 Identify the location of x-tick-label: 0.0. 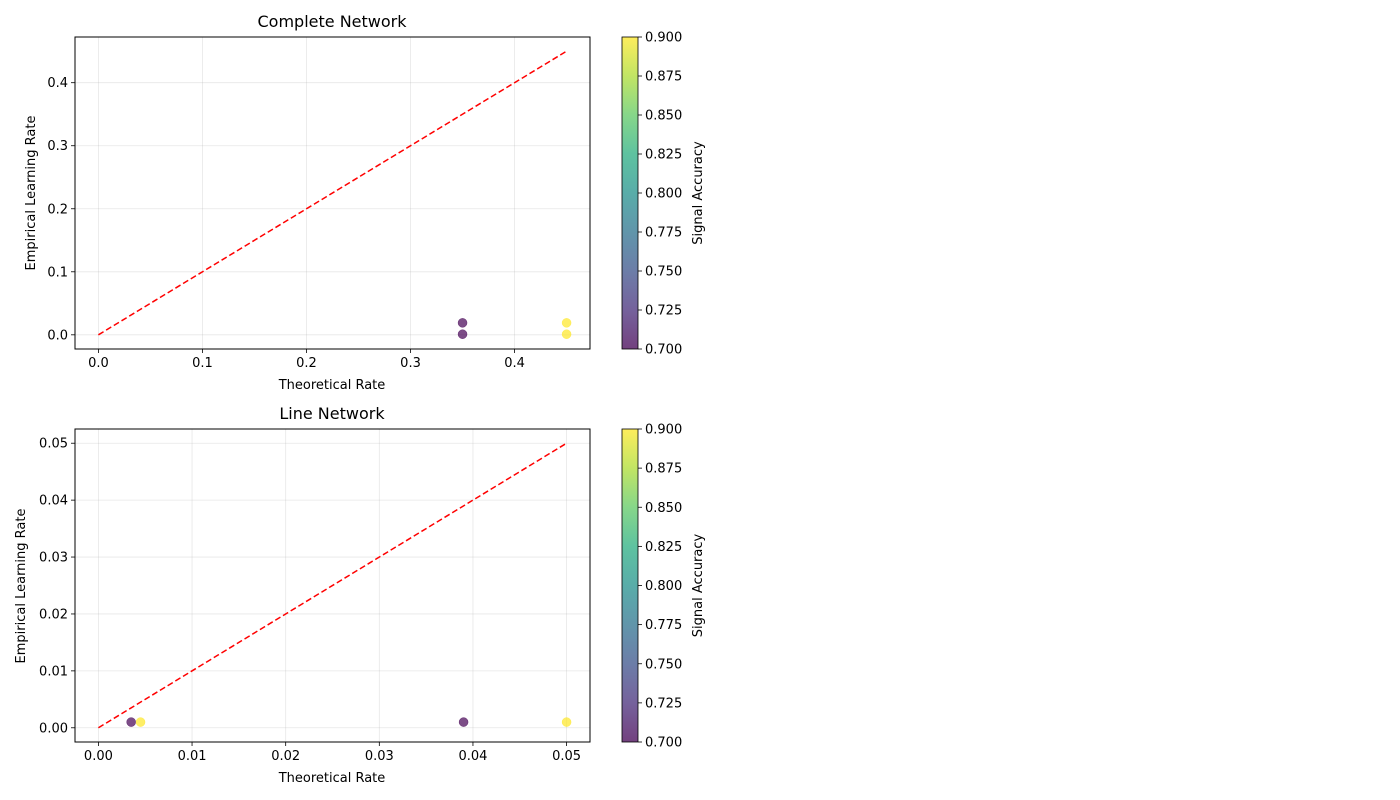
(98, 363).